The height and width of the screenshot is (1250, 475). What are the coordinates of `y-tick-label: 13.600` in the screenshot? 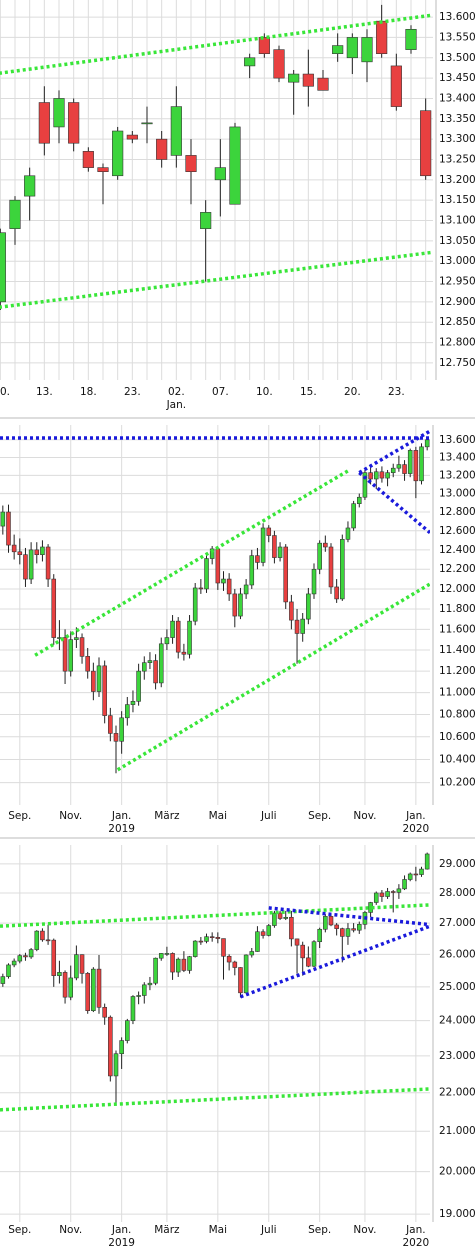 It's located at (457, 17).